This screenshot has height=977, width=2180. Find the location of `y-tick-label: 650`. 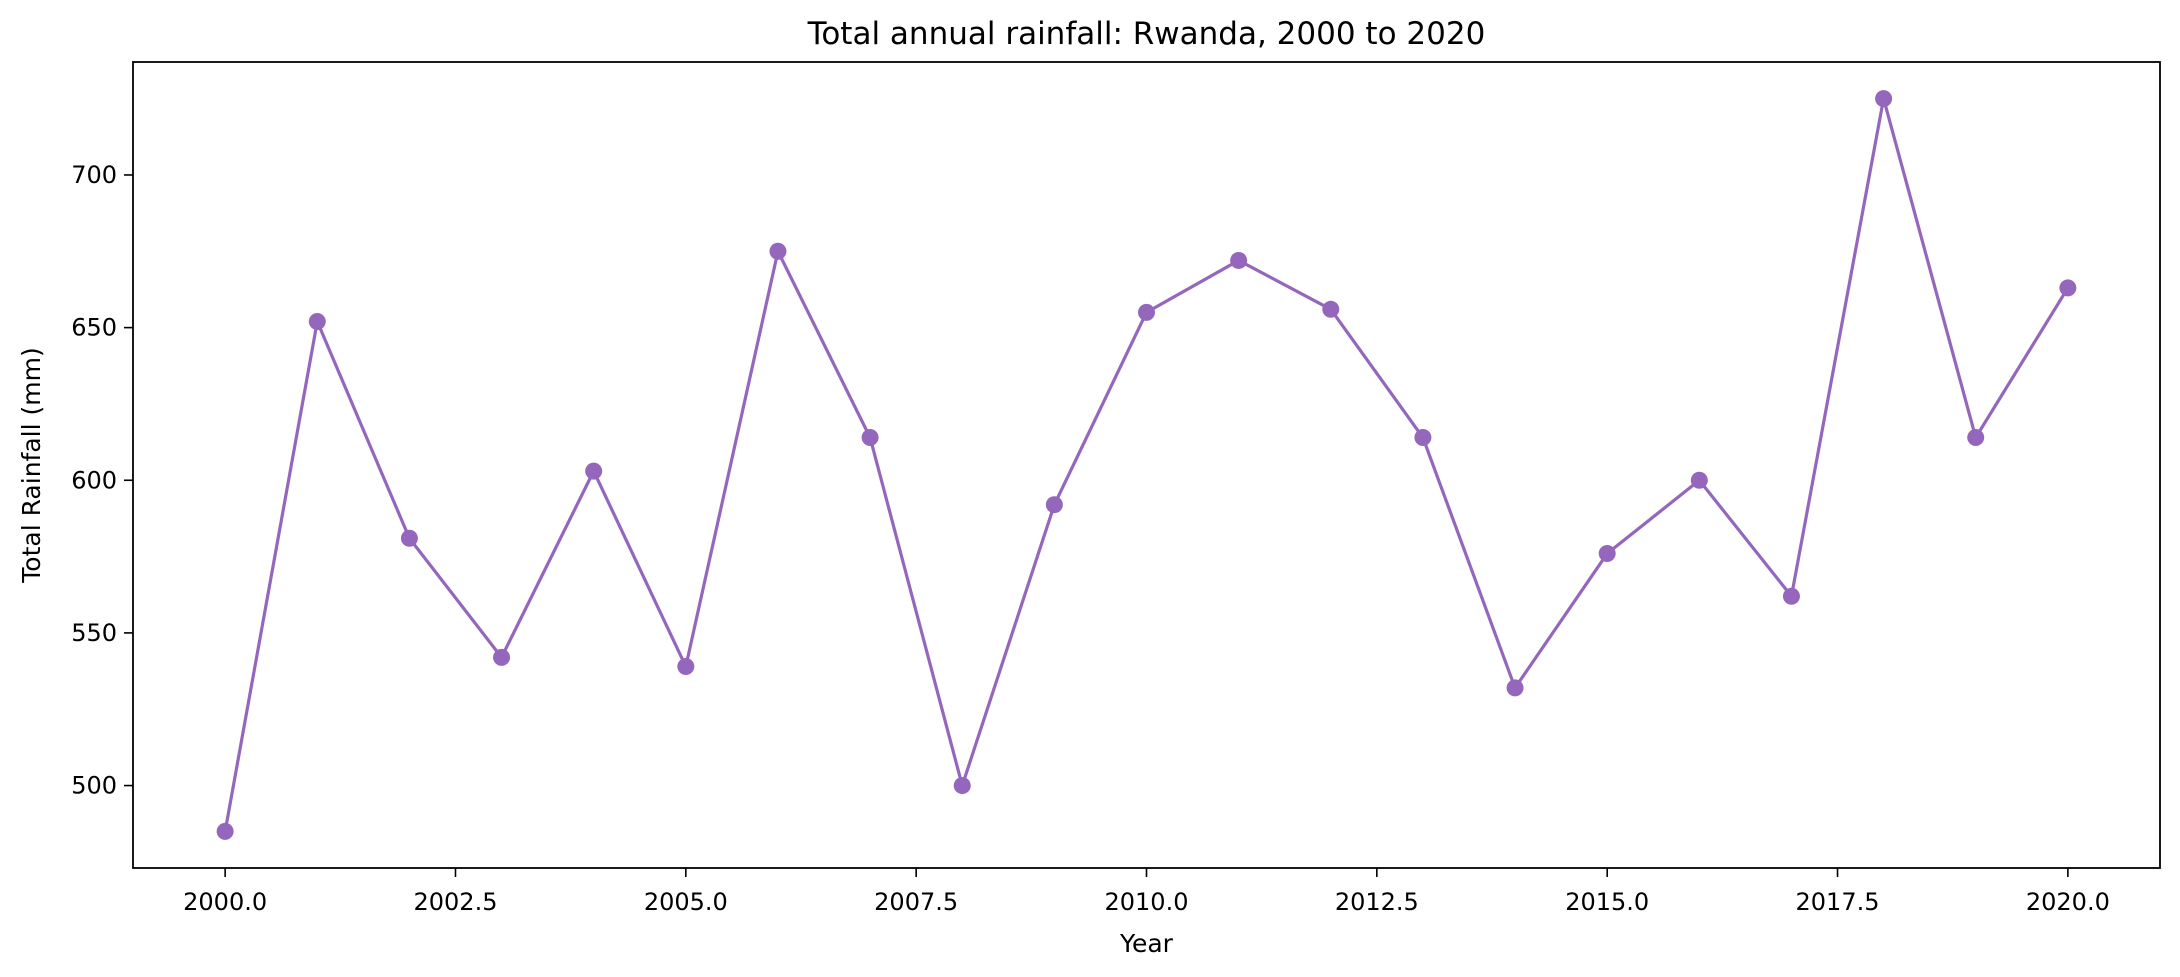

y-tick-label: 650 is located at coordinates (94, 328).